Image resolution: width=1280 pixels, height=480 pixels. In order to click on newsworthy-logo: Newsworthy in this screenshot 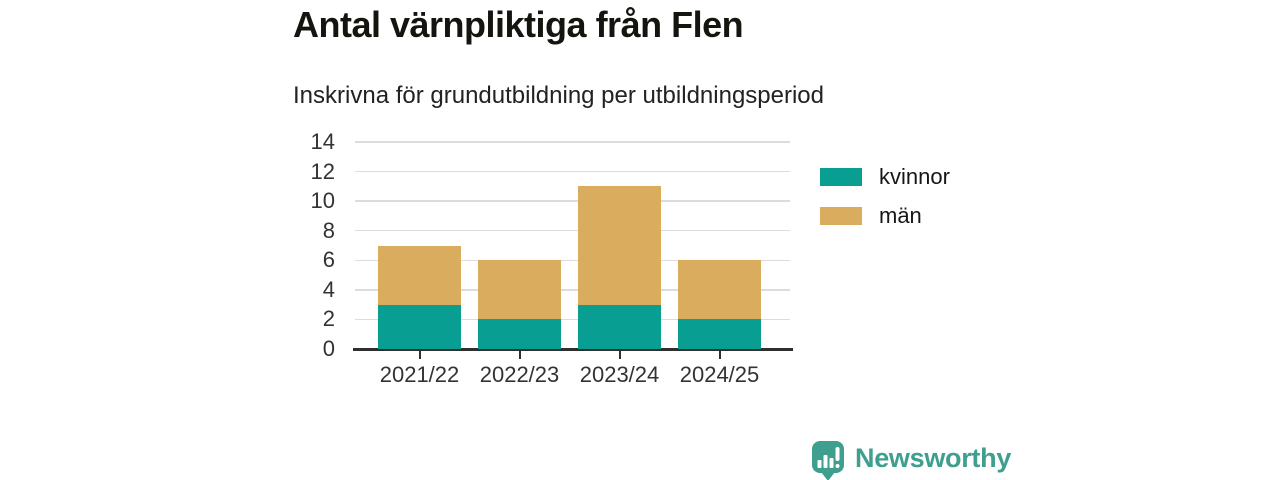, I will do `click(910, 460)`.